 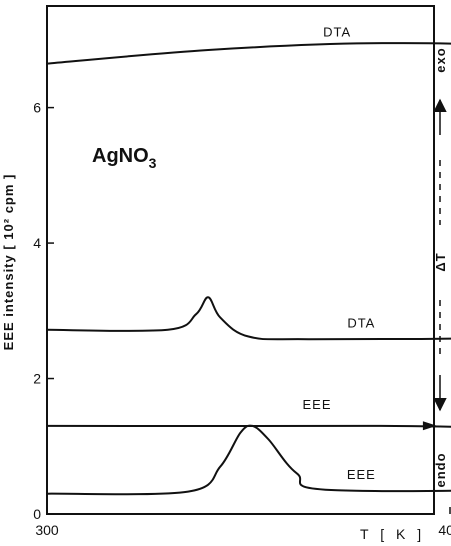 I want to click on curve-labels: DTA DTA EEE EEE, so click(x=339, y=253).